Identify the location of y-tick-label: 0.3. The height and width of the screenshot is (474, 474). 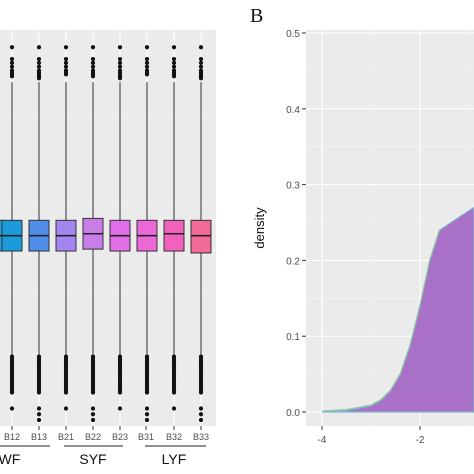
(293, 186).